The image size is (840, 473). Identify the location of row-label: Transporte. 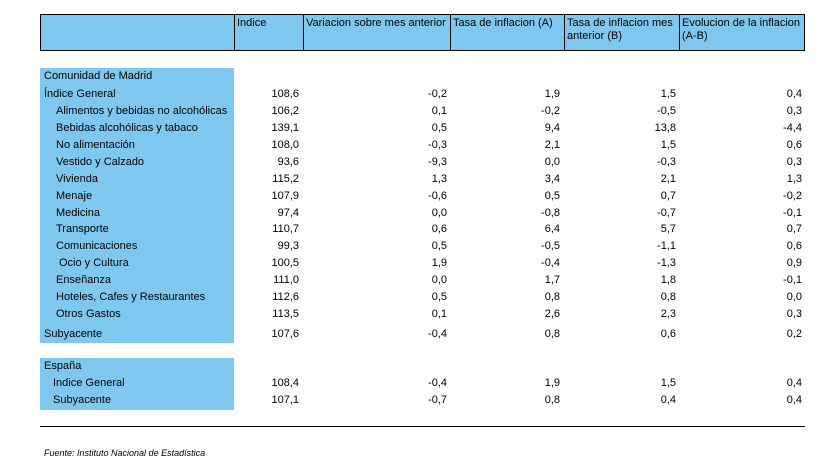
(82, 229).